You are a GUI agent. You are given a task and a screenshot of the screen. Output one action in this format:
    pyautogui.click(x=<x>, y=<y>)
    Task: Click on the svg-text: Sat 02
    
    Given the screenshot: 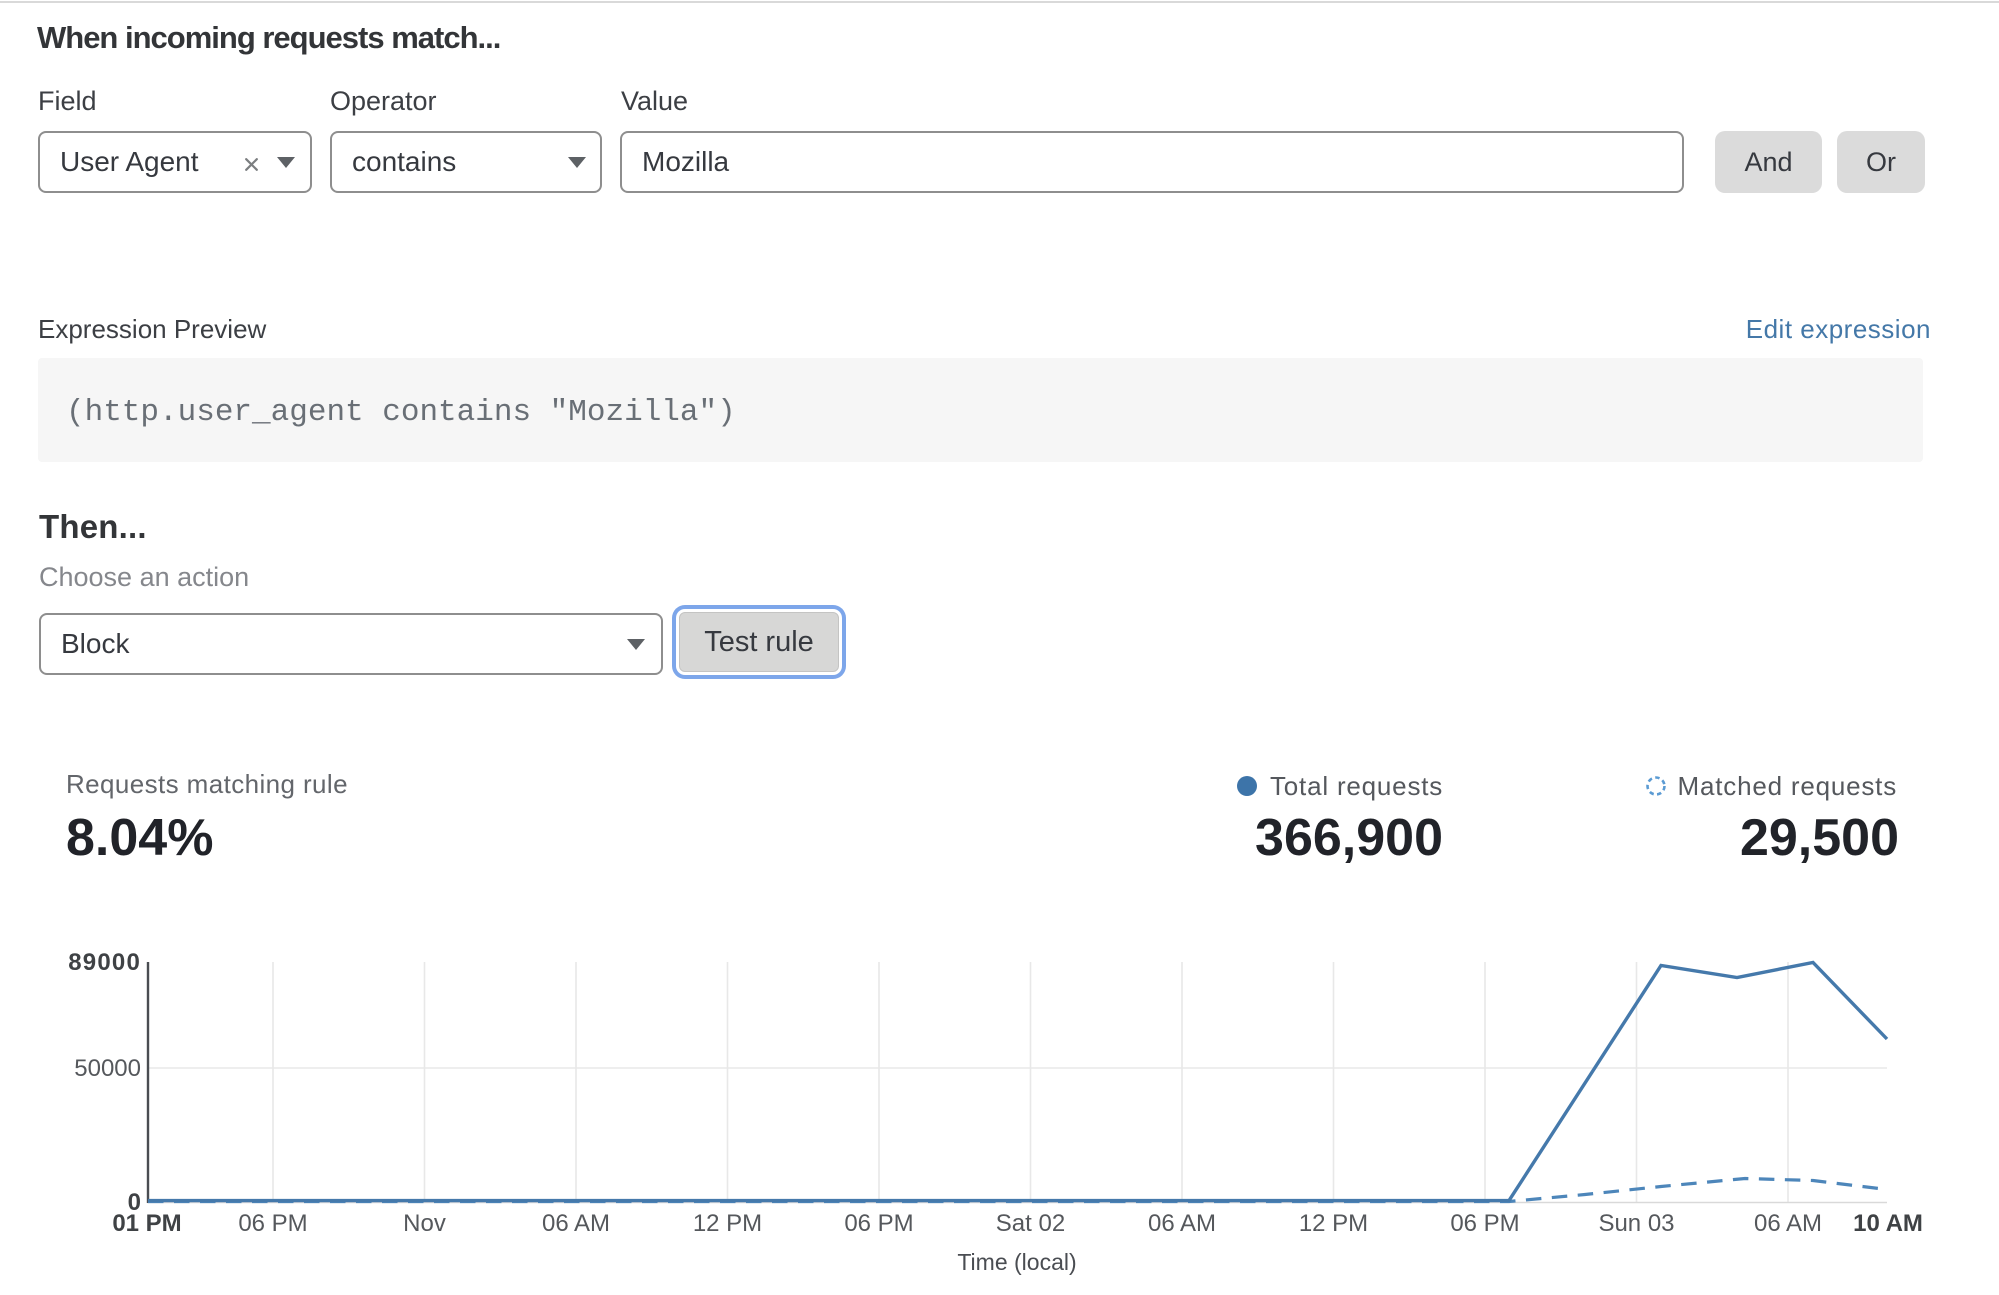 What is the action you would take?
    pyautogui.click(x=1030, y=1223)
    